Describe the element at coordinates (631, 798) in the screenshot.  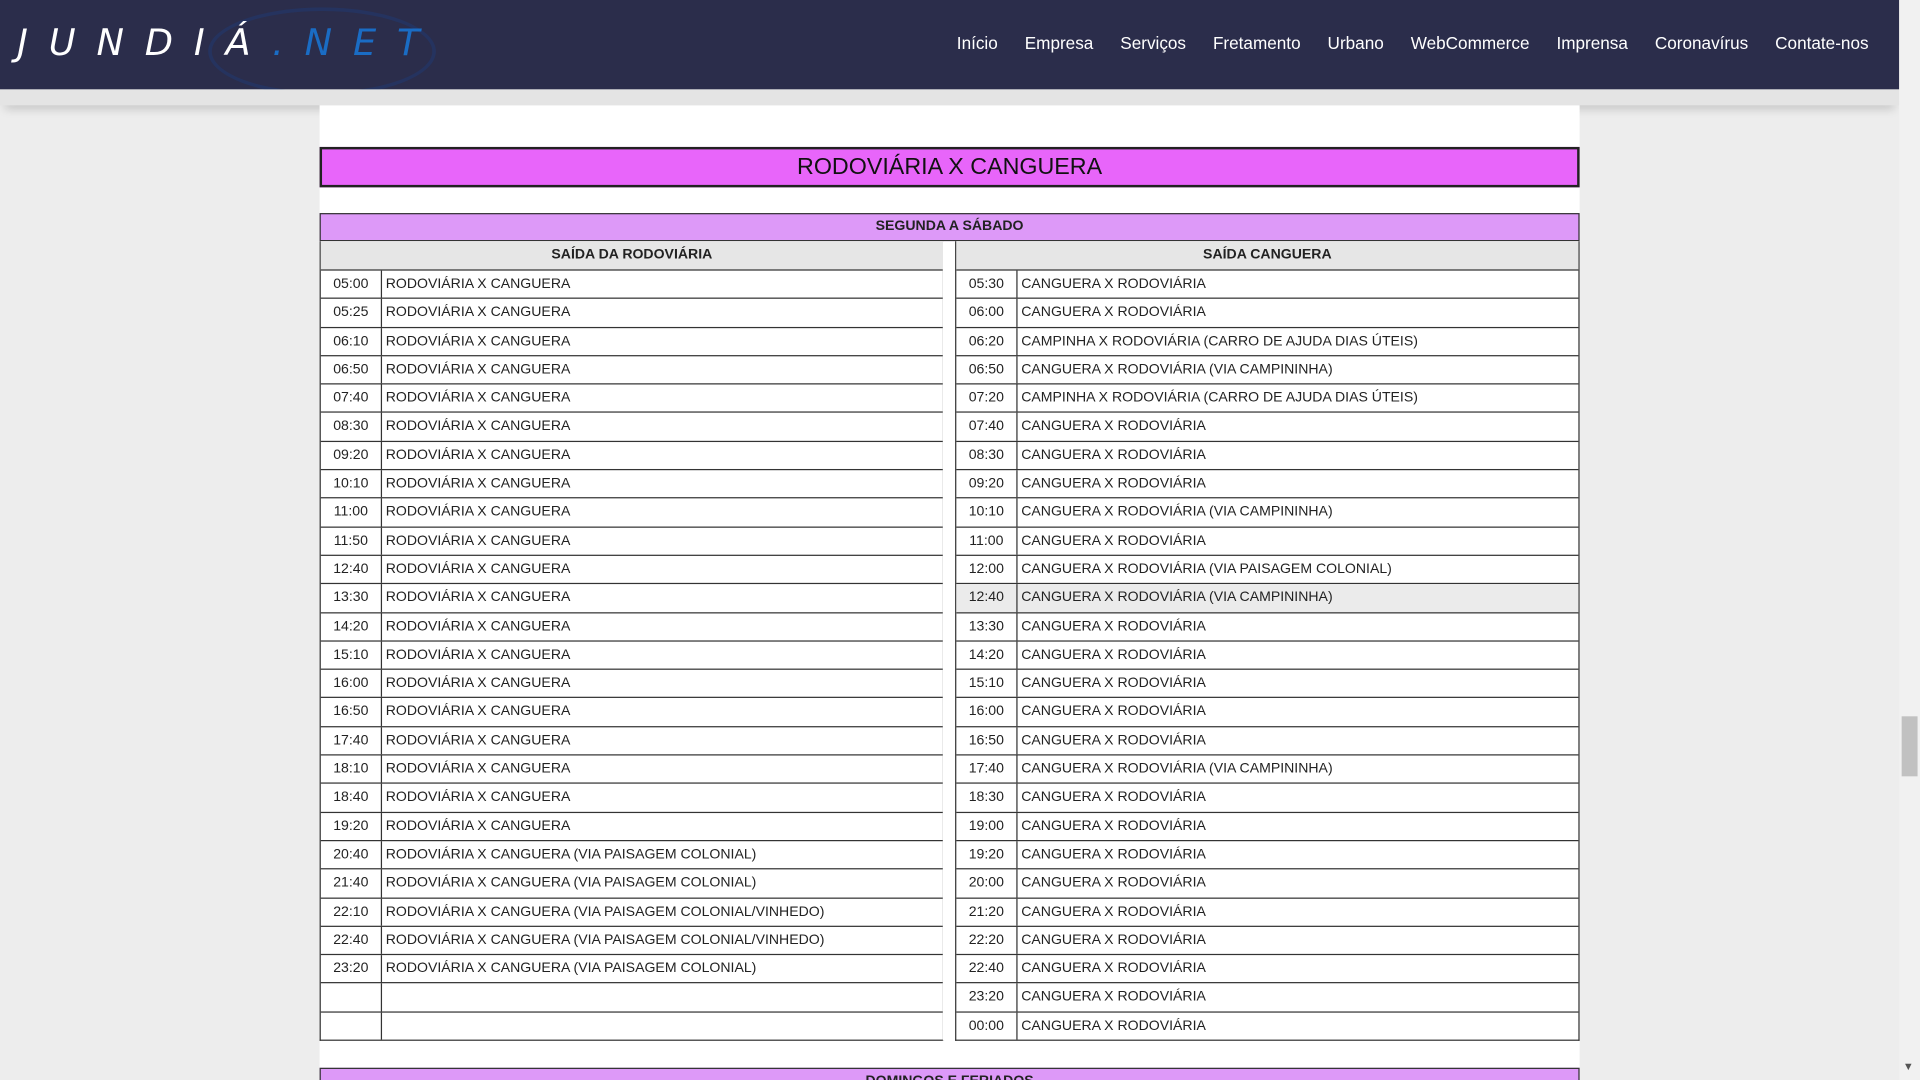
I see `table-row: 18:40 RODOVIÁRIA X CANGUERA` at that location.